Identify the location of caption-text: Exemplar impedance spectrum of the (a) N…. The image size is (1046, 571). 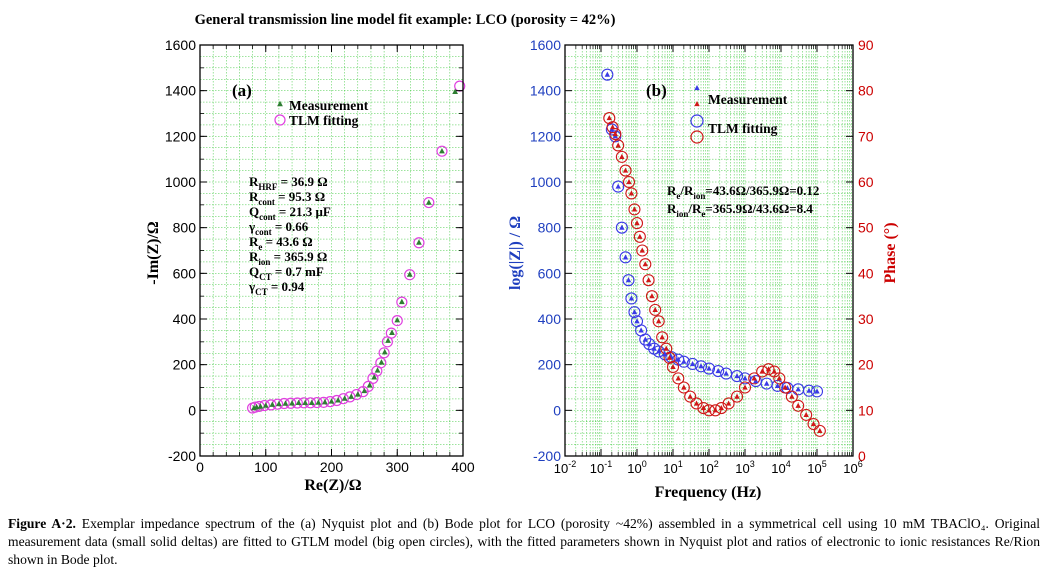
(524, 541).